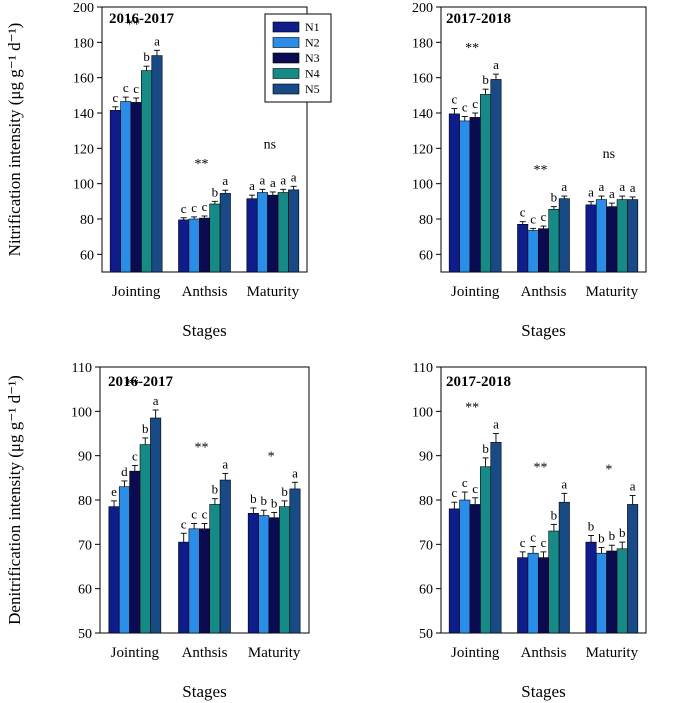  Describe the element at coordinates (141, 19) in the screenshot. I see `panel-title: 2016-2017` at that location.